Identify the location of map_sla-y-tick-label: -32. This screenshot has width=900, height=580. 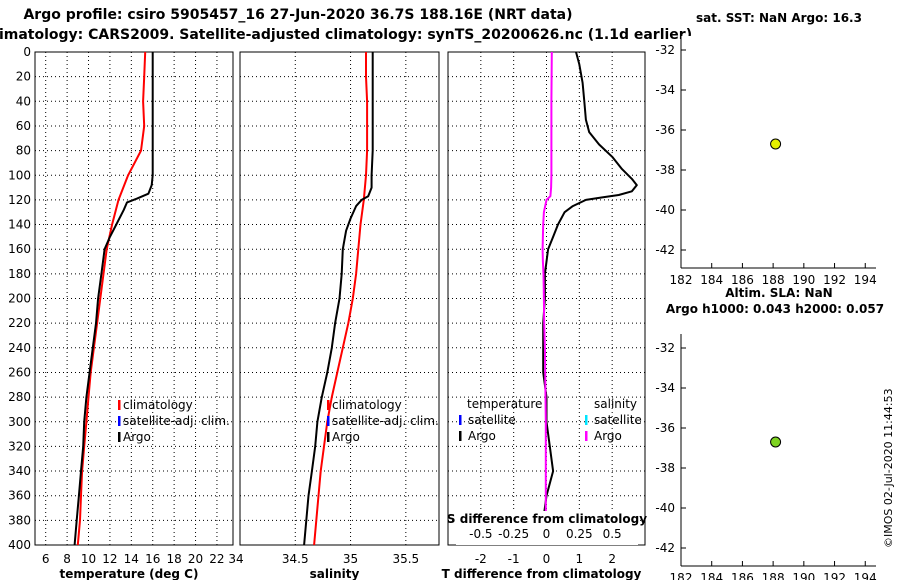
(665, 348).